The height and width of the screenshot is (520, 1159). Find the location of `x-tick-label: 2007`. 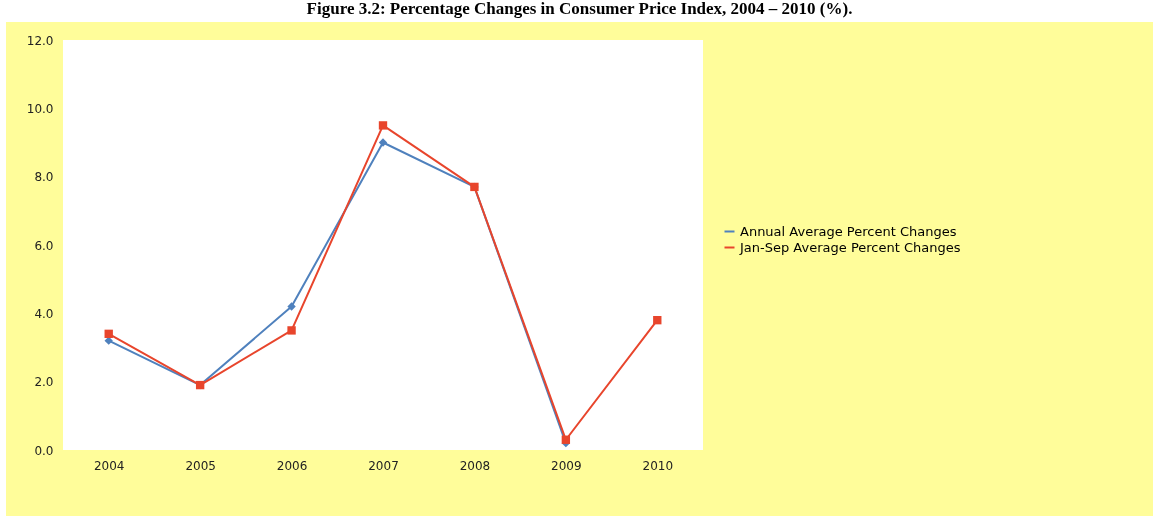

x-tick-label: 2007 is located at coordinates (383, 465).